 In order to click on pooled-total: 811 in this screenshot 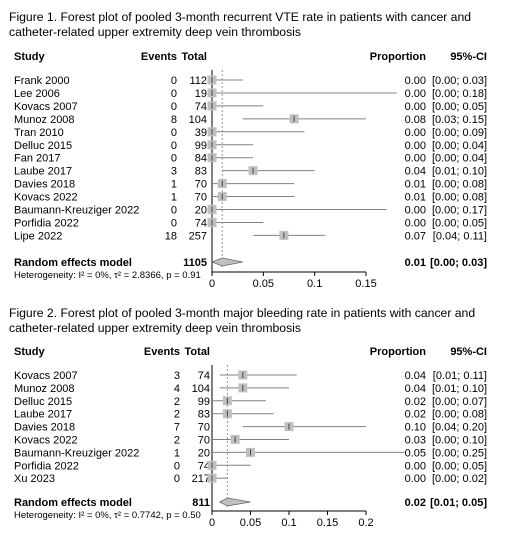, I will do `click(201, 503)`.